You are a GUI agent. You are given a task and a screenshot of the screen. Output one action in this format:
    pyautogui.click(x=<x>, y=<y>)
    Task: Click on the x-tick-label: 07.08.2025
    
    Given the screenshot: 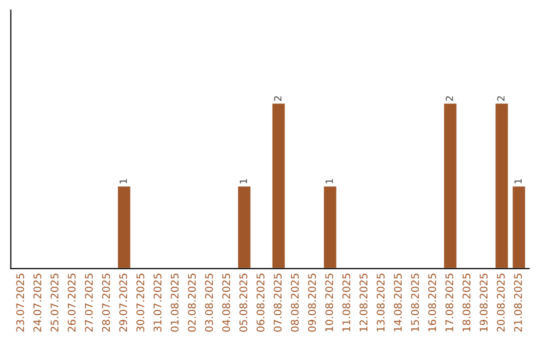 What is the action you would take?
    pyautogui.click(x=278, y=303)
    